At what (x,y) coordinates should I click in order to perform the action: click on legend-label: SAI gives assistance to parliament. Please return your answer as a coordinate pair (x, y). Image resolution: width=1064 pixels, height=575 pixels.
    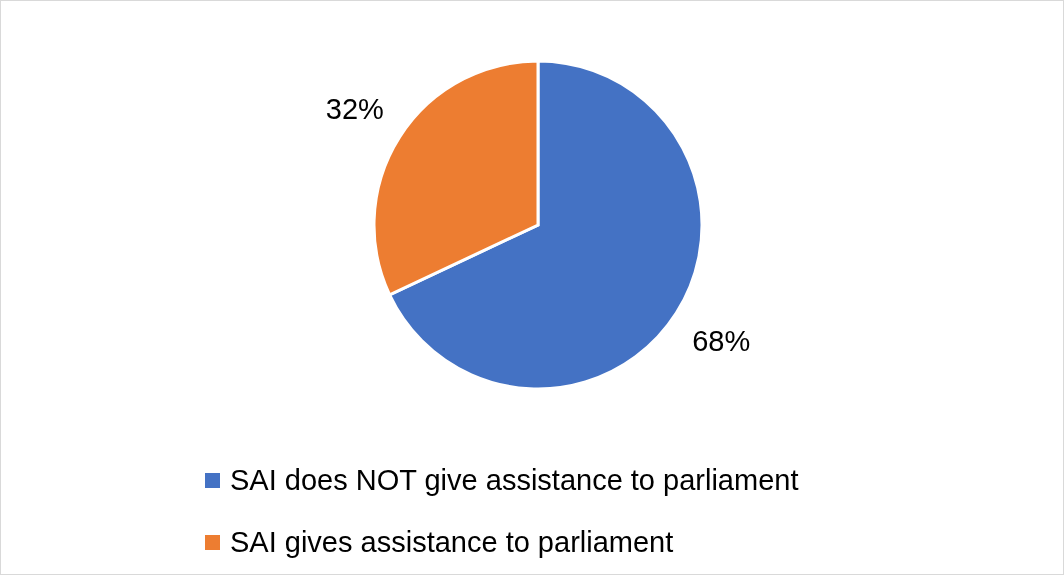
    Looking at the image, I should click on (452, 542).